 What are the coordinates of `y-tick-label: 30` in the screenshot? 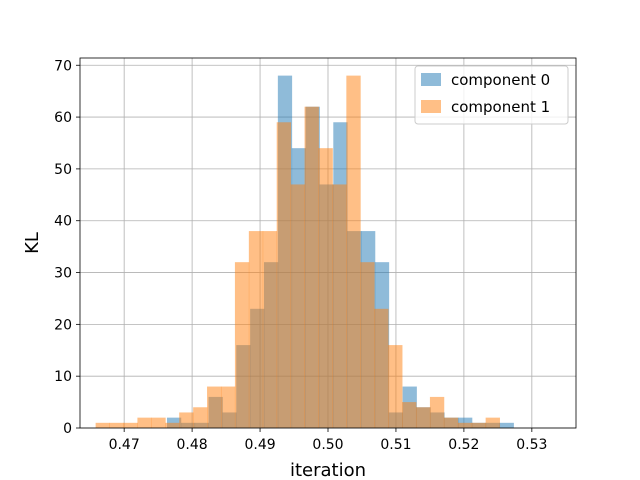 It's located at (63, 274).